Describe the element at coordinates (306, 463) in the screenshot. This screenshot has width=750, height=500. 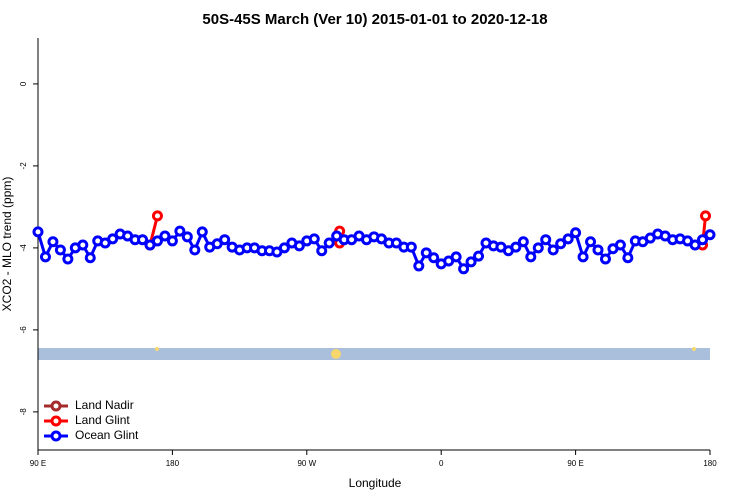
I see `x-tick-label: 90 W` at that location.